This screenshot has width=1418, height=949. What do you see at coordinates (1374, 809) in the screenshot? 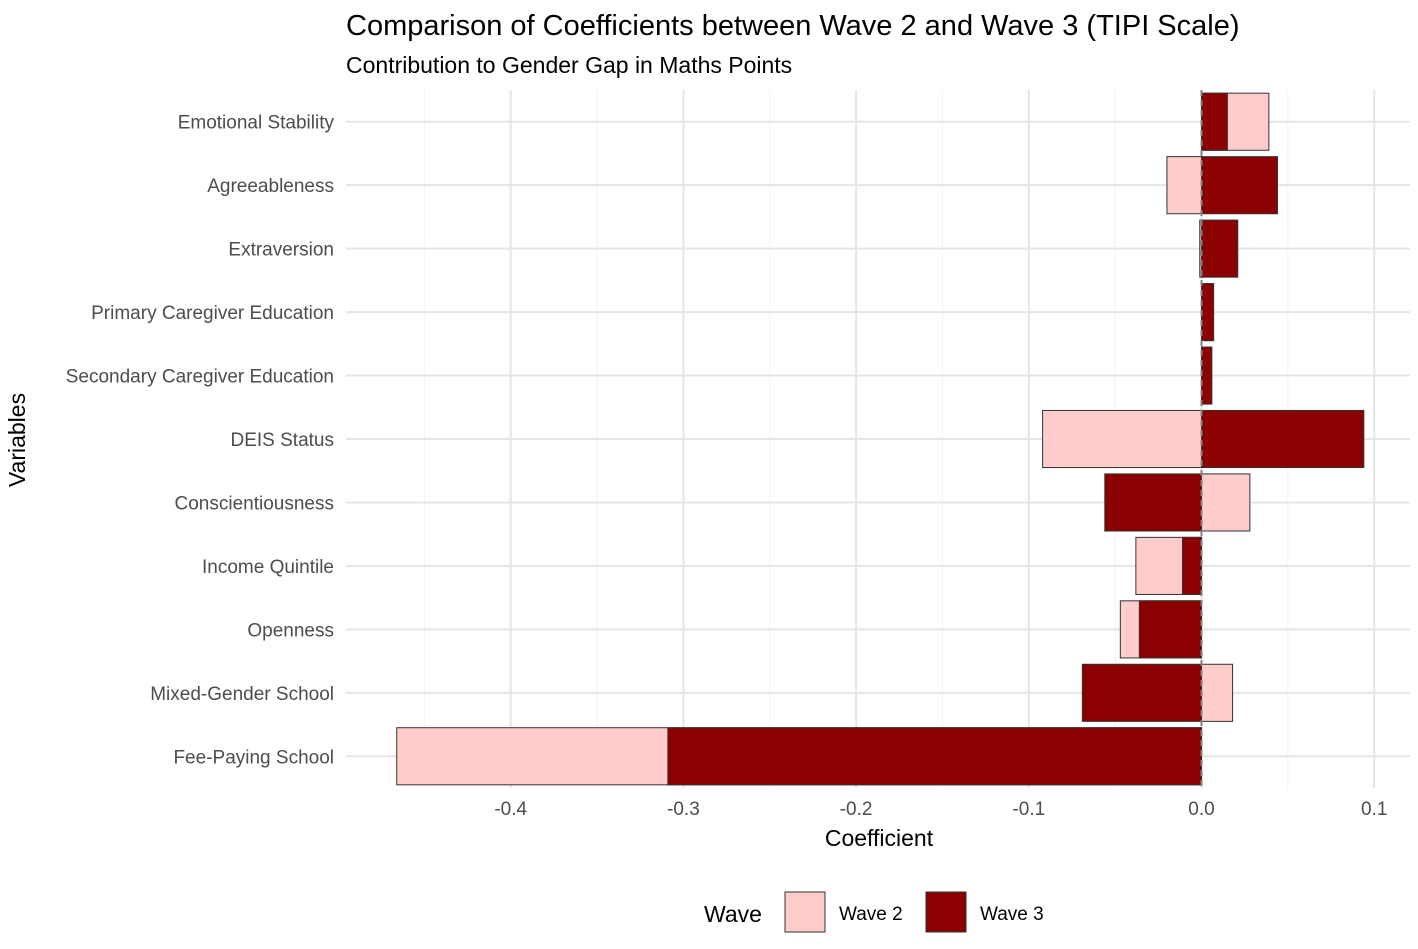
I see `x-tick-label: 0.1` at bounding box center [1374, 809].